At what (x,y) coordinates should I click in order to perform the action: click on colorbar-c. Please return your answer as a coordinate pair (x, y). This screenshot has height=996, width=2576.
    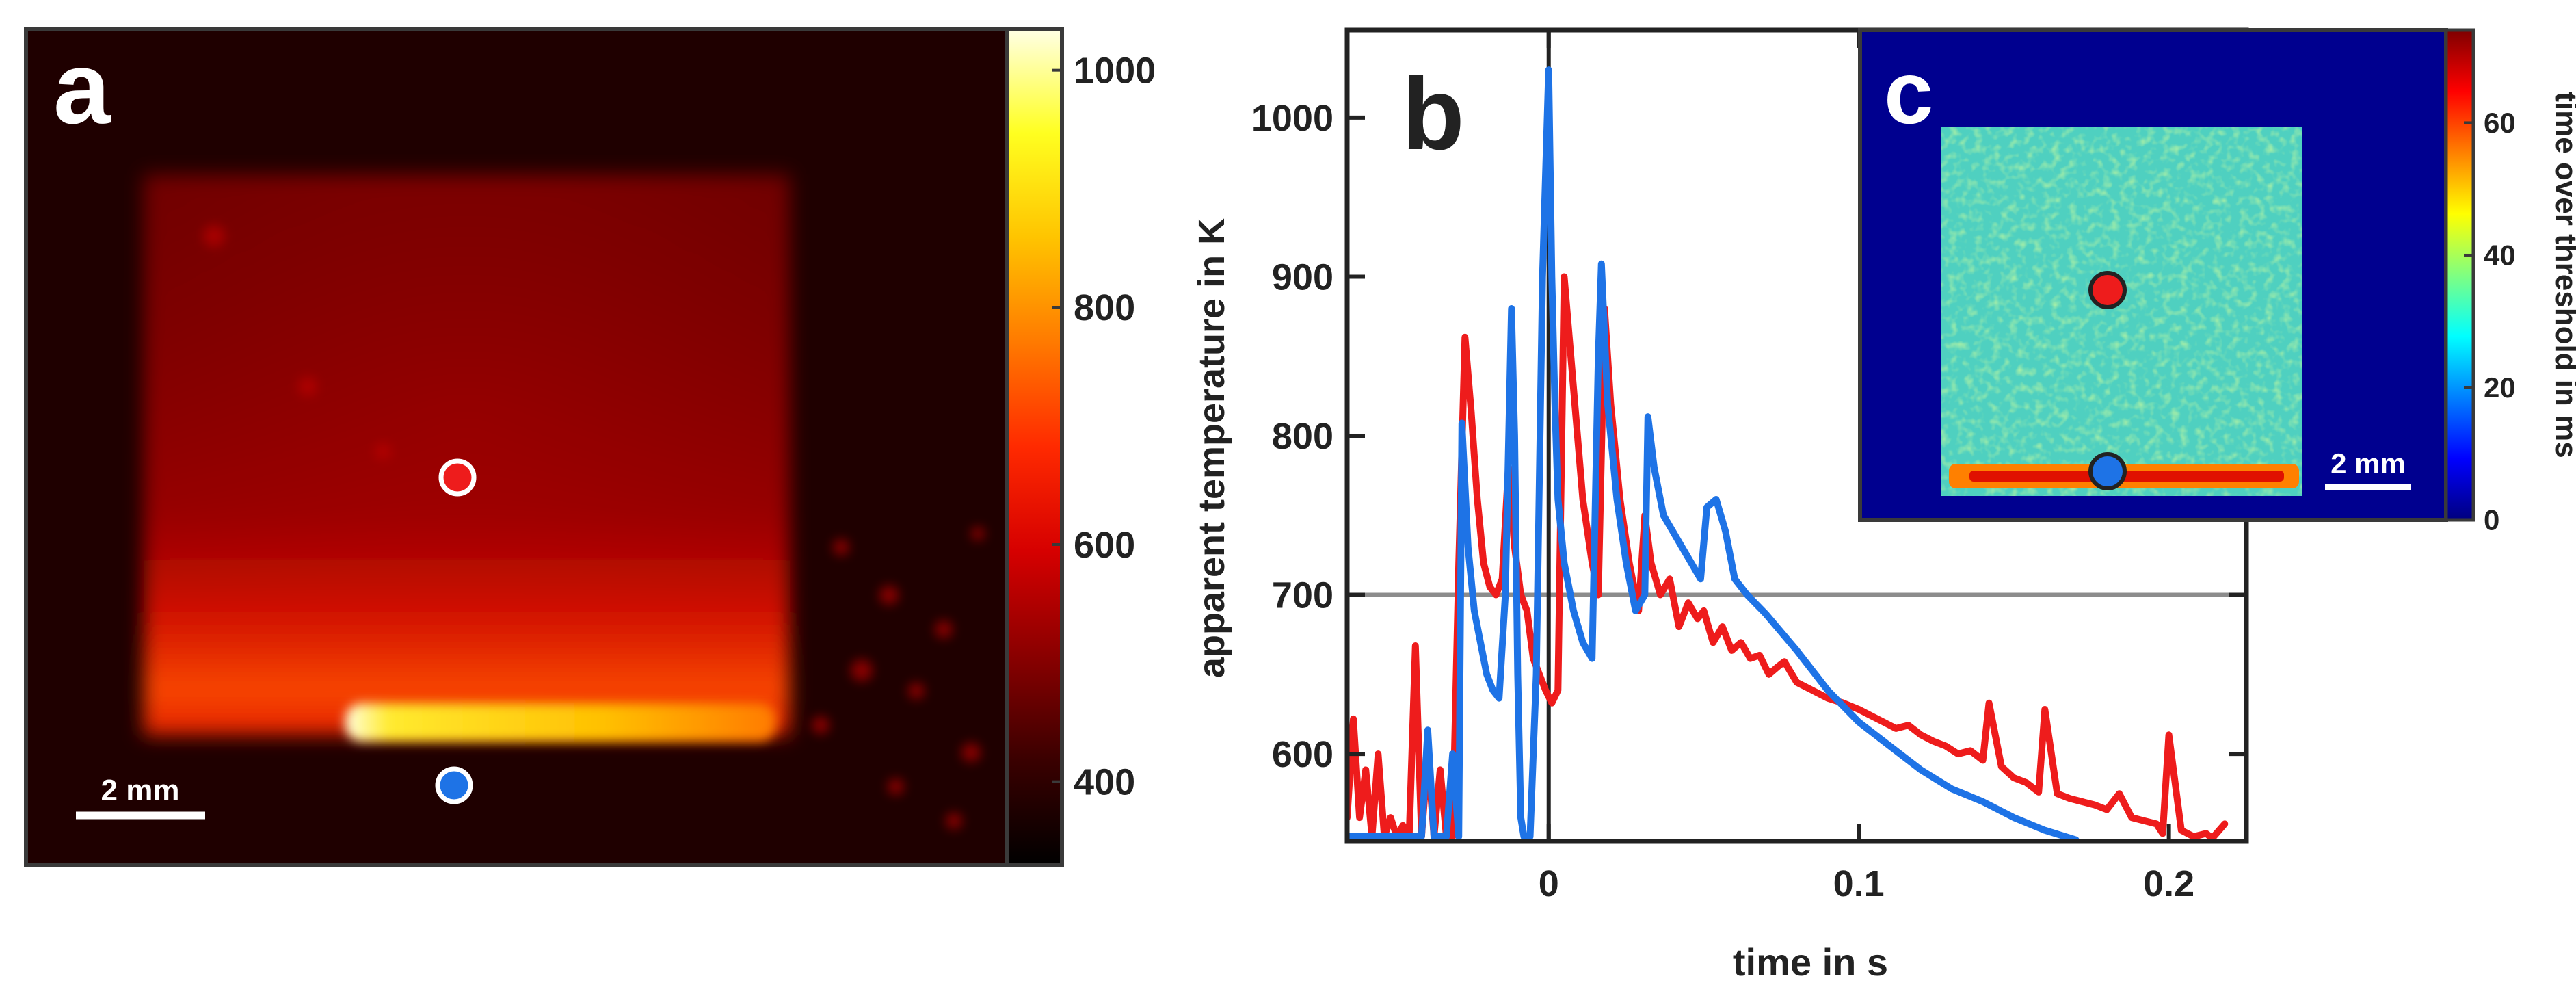
    Looking at the image, I should click on (2459, 275).